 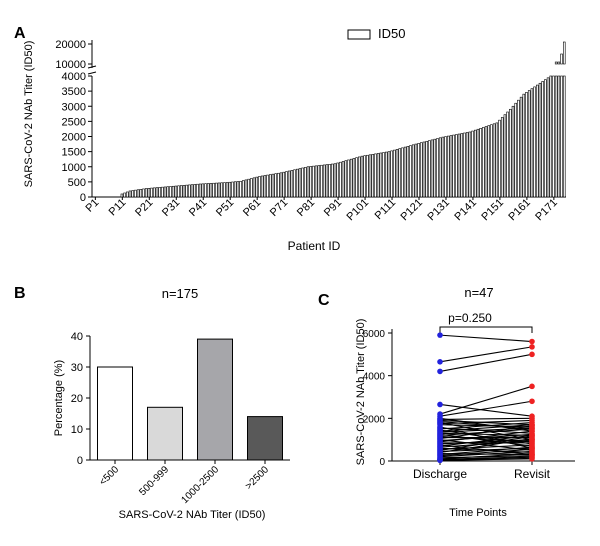 What do you see at coordinates (440, 474) in the screenshot?
I see `c-x-tick-label: Discharge` at bounding box center [440, 474].